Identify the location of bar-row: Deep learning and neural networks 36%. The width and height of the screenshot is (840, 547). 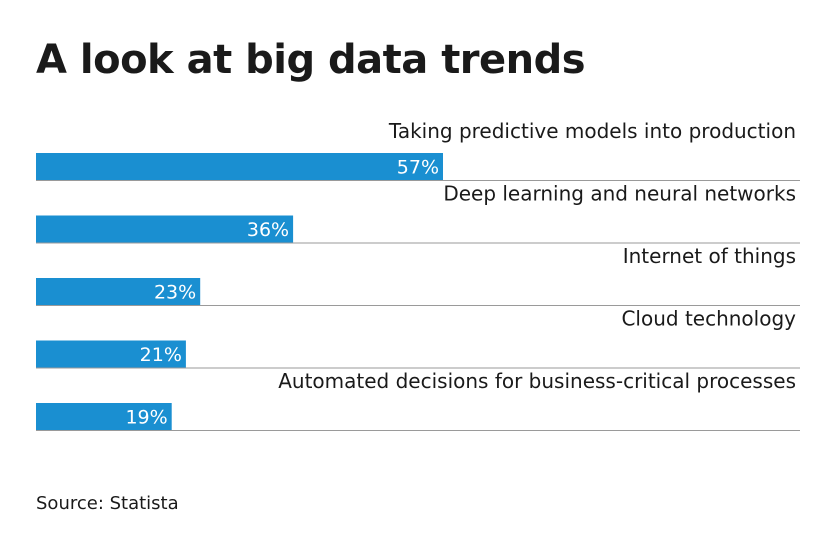
(418, 213).